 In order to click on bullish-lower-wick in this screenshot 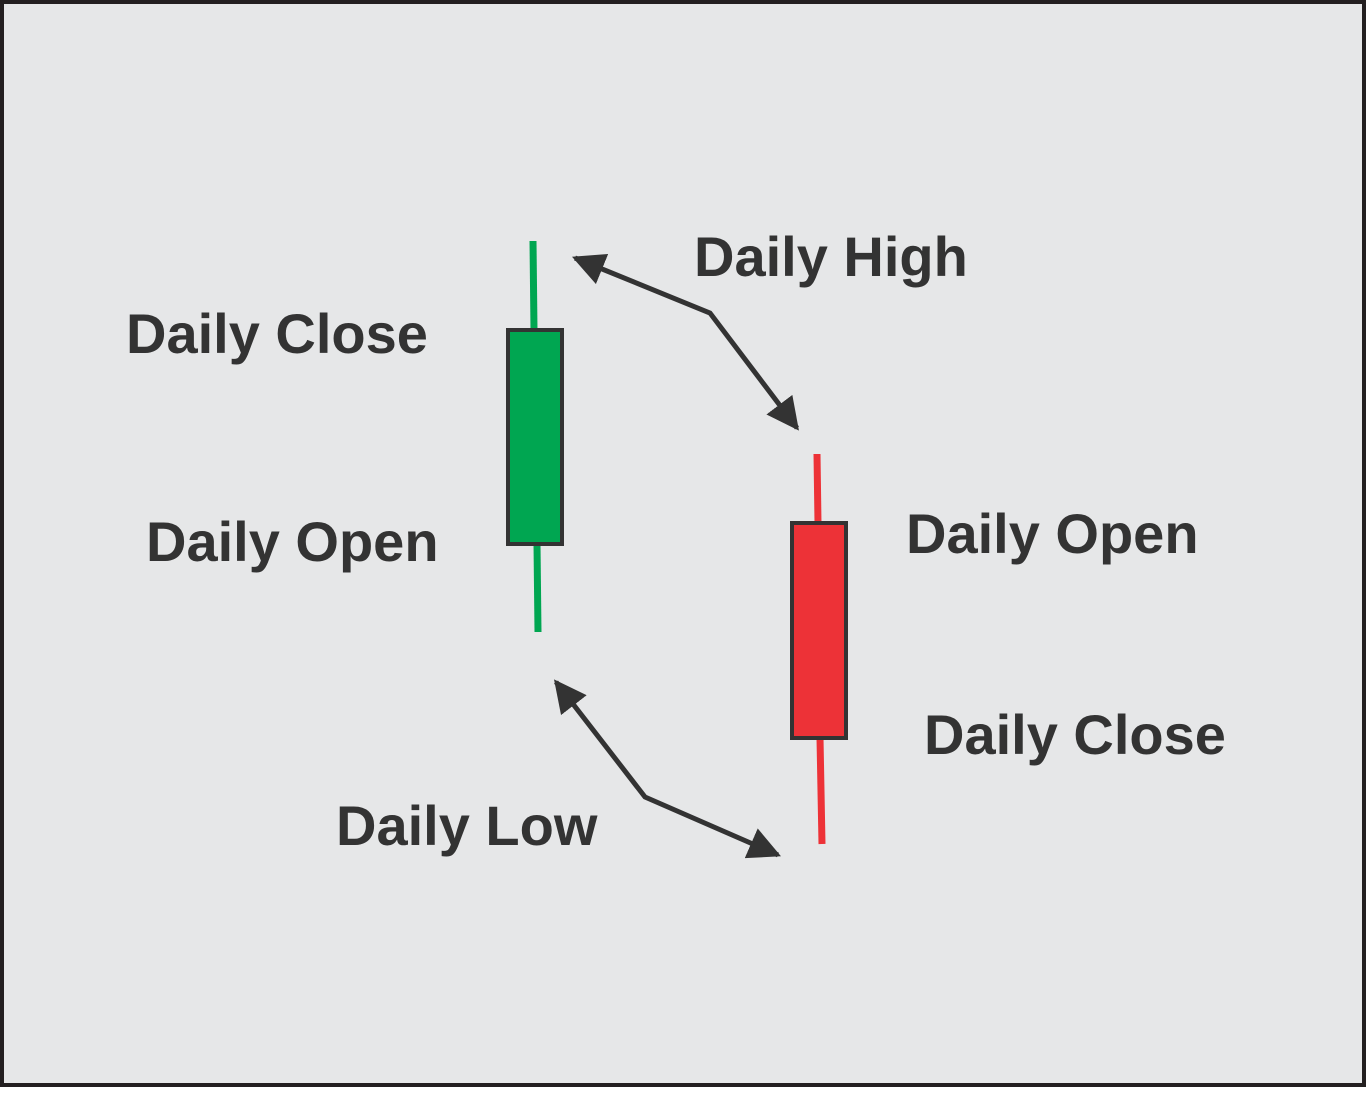, I will do `click(537, 588)`.